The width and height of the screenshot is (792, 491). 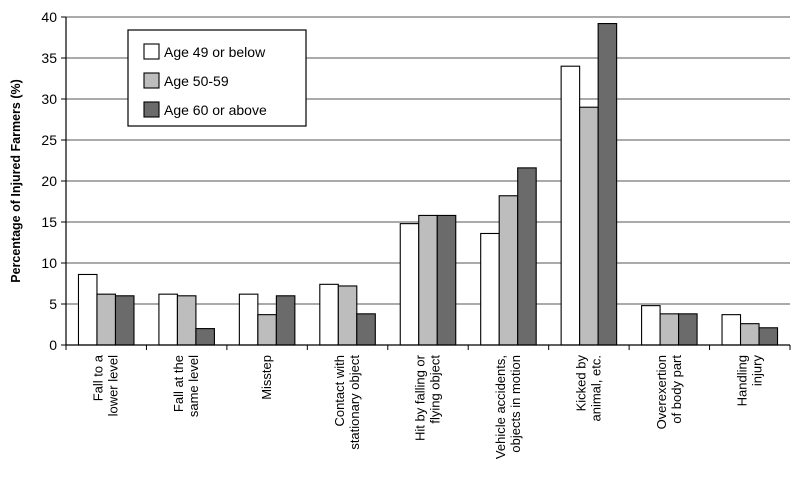 What do you see at coordinates (741, 380) in the screenshot?
I see `x-category-label: Handling` at bounding box center [741, 380].